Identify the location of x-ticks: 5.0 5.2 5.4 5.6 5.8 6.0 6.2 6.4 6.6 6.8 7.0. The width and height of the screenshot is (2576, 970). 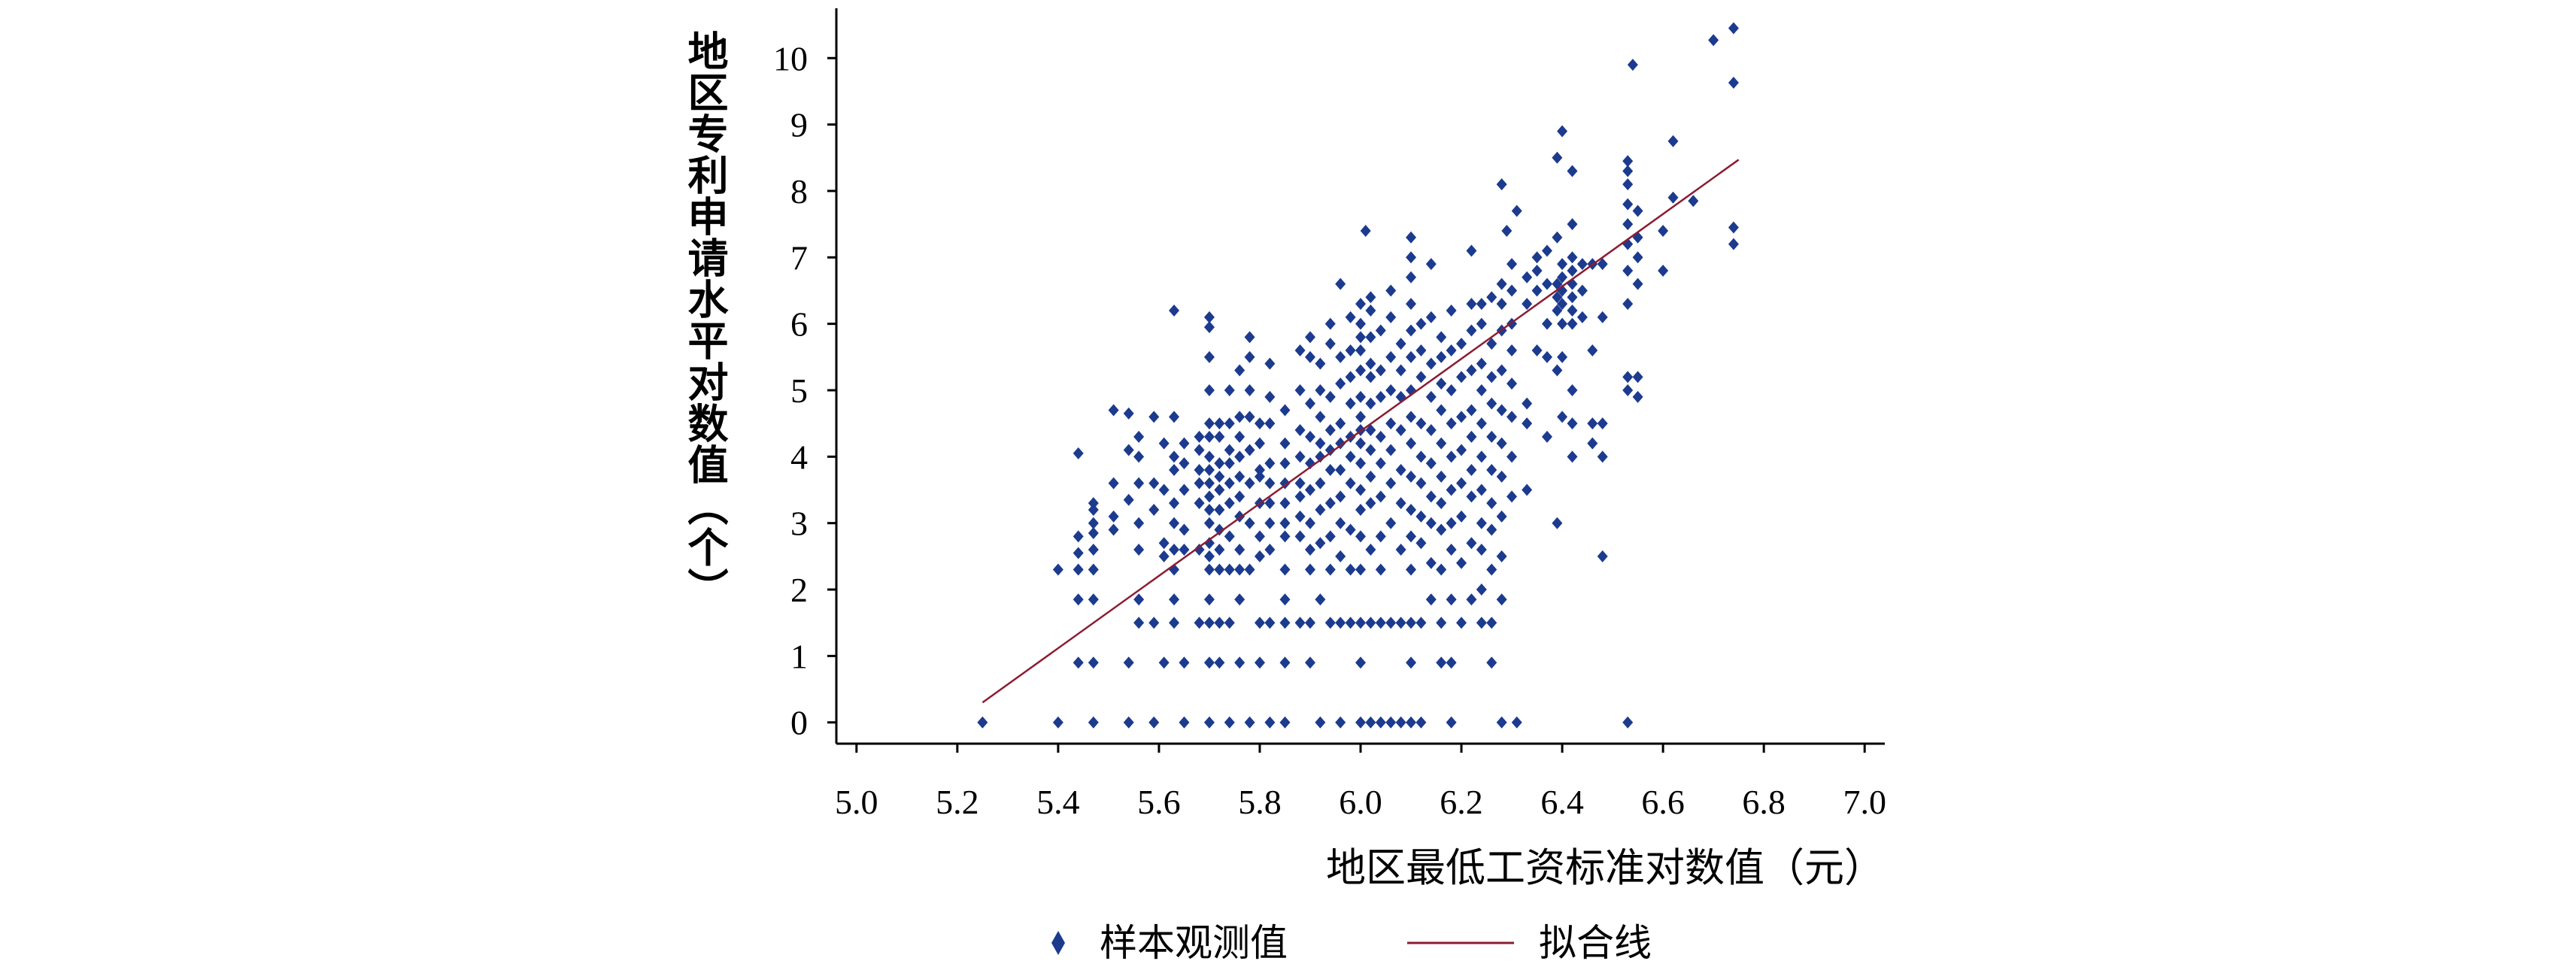
(1360, 782).